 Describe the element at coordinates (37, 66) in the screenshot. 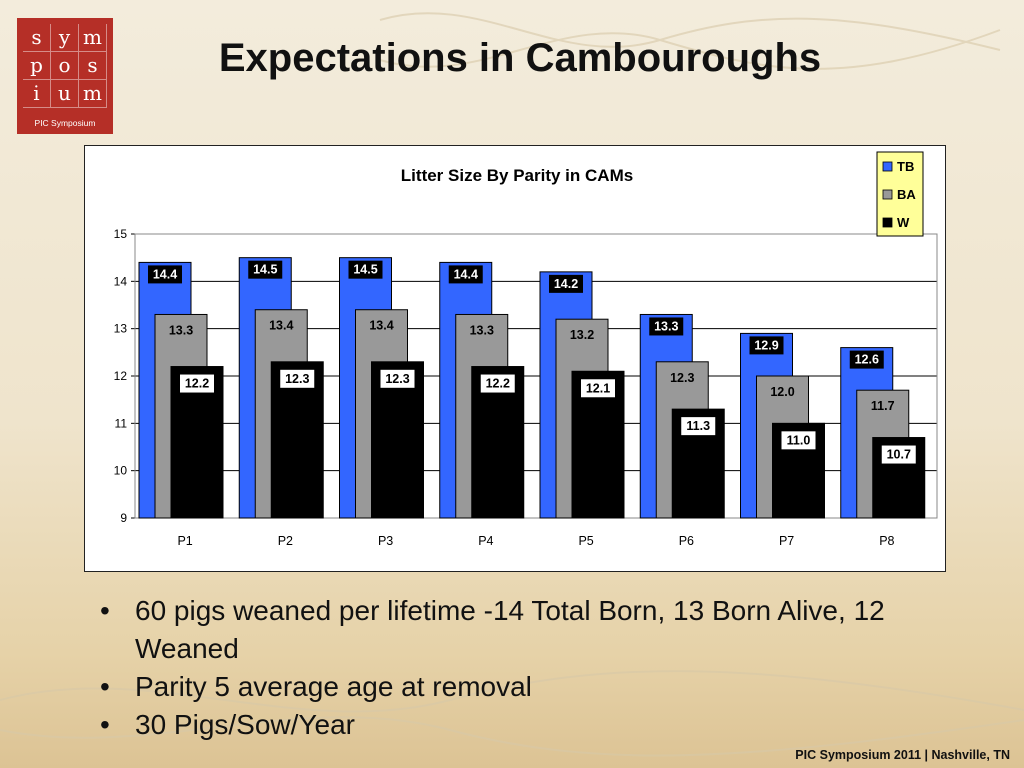

I see `logo-letter: p` at that location.